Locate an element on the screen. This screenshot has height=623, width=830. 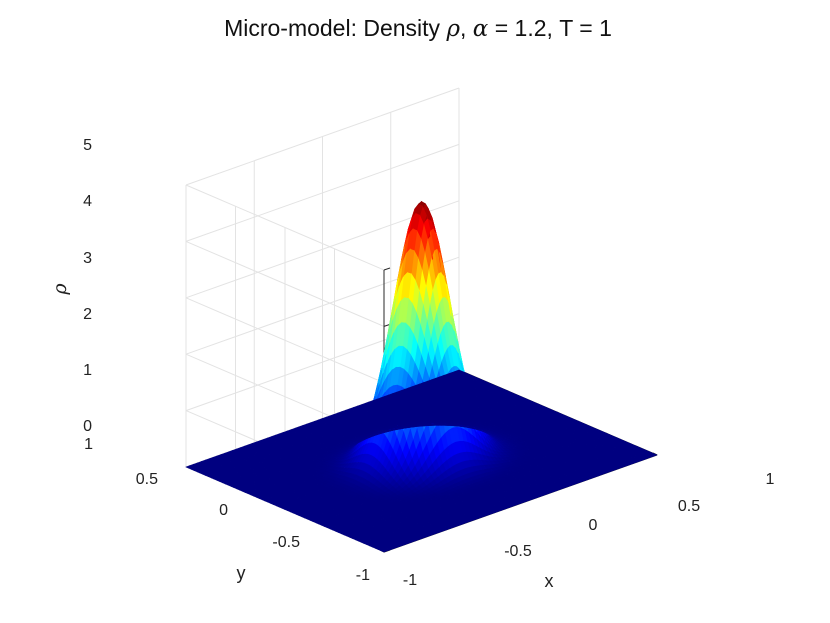
y-tick-label: 1 is located at coordinates (88, 444).